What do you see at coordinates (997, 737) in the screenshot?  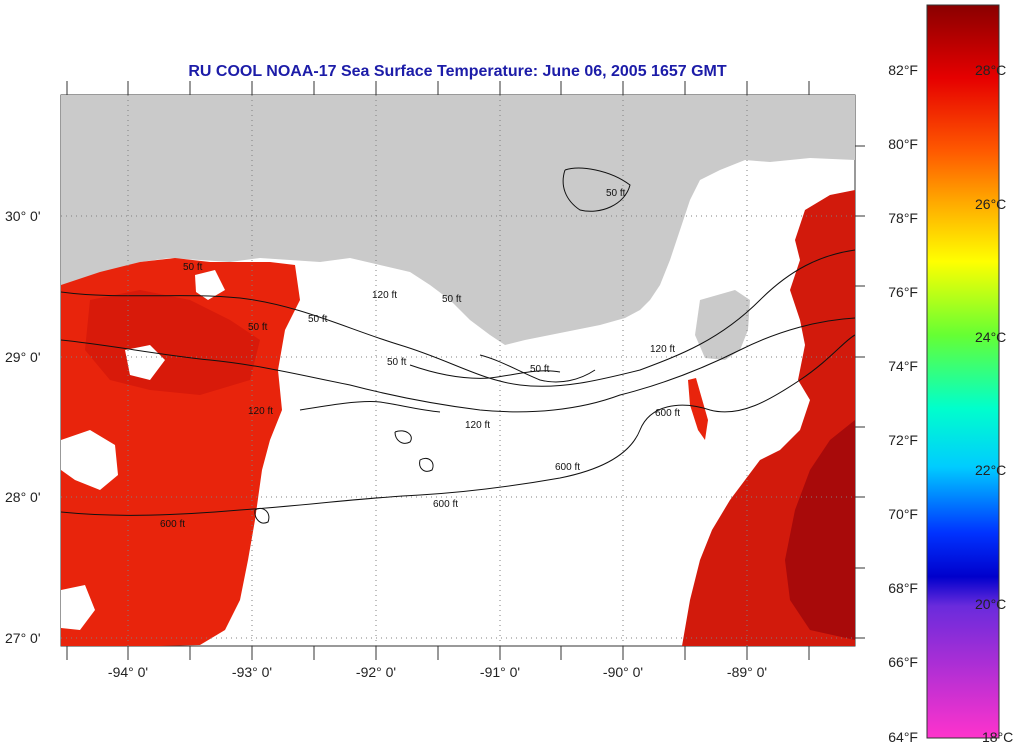 I see `scale-c-label: 18°C` at bounding box center [997, 737].